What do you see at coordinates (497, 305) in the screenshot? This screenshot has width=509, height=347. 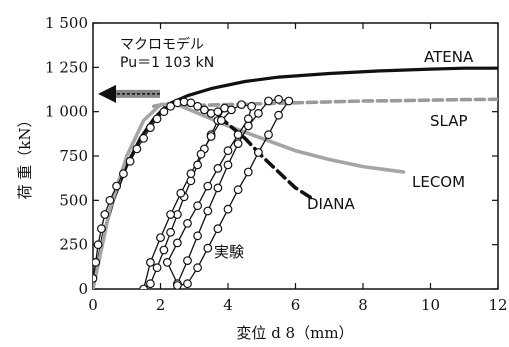 I see `x-tick-label: 12` at bounding box center [497, 305].